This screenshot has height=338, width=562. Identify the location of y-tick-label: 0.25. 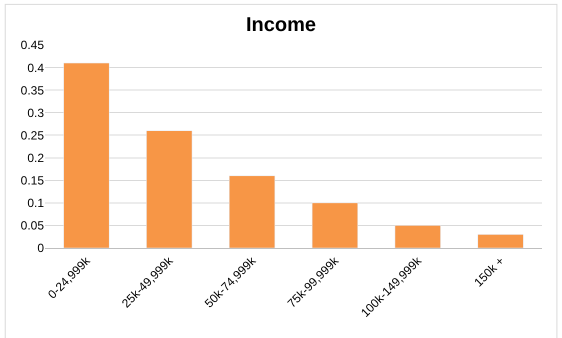
(32, 135).